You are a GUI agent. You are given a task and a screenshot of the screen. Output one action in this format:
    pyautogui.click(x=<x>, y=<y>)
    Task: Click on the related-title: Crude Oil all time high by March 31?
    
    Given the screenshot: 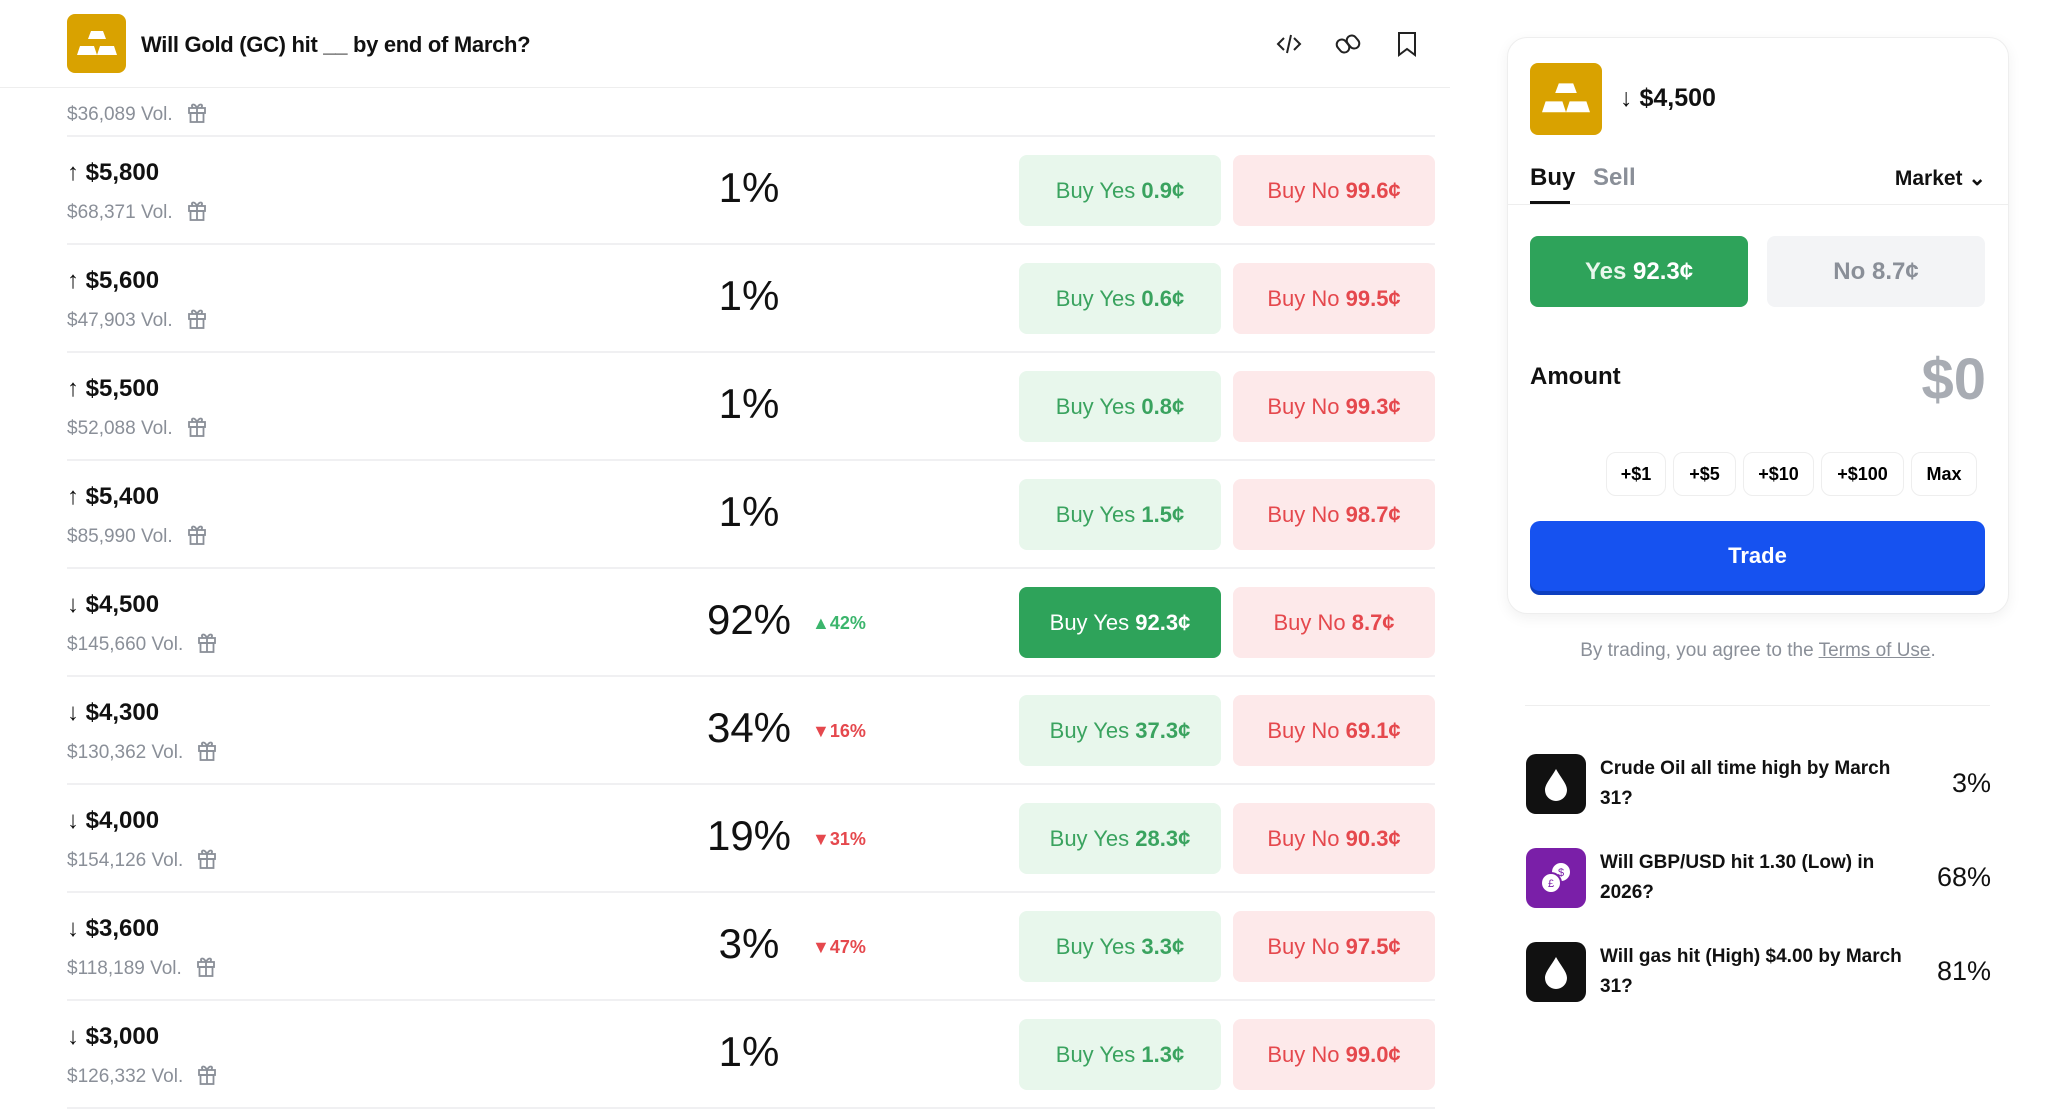 What is the action you would take?
    pyautogui.click(x=1745, y=783)
    